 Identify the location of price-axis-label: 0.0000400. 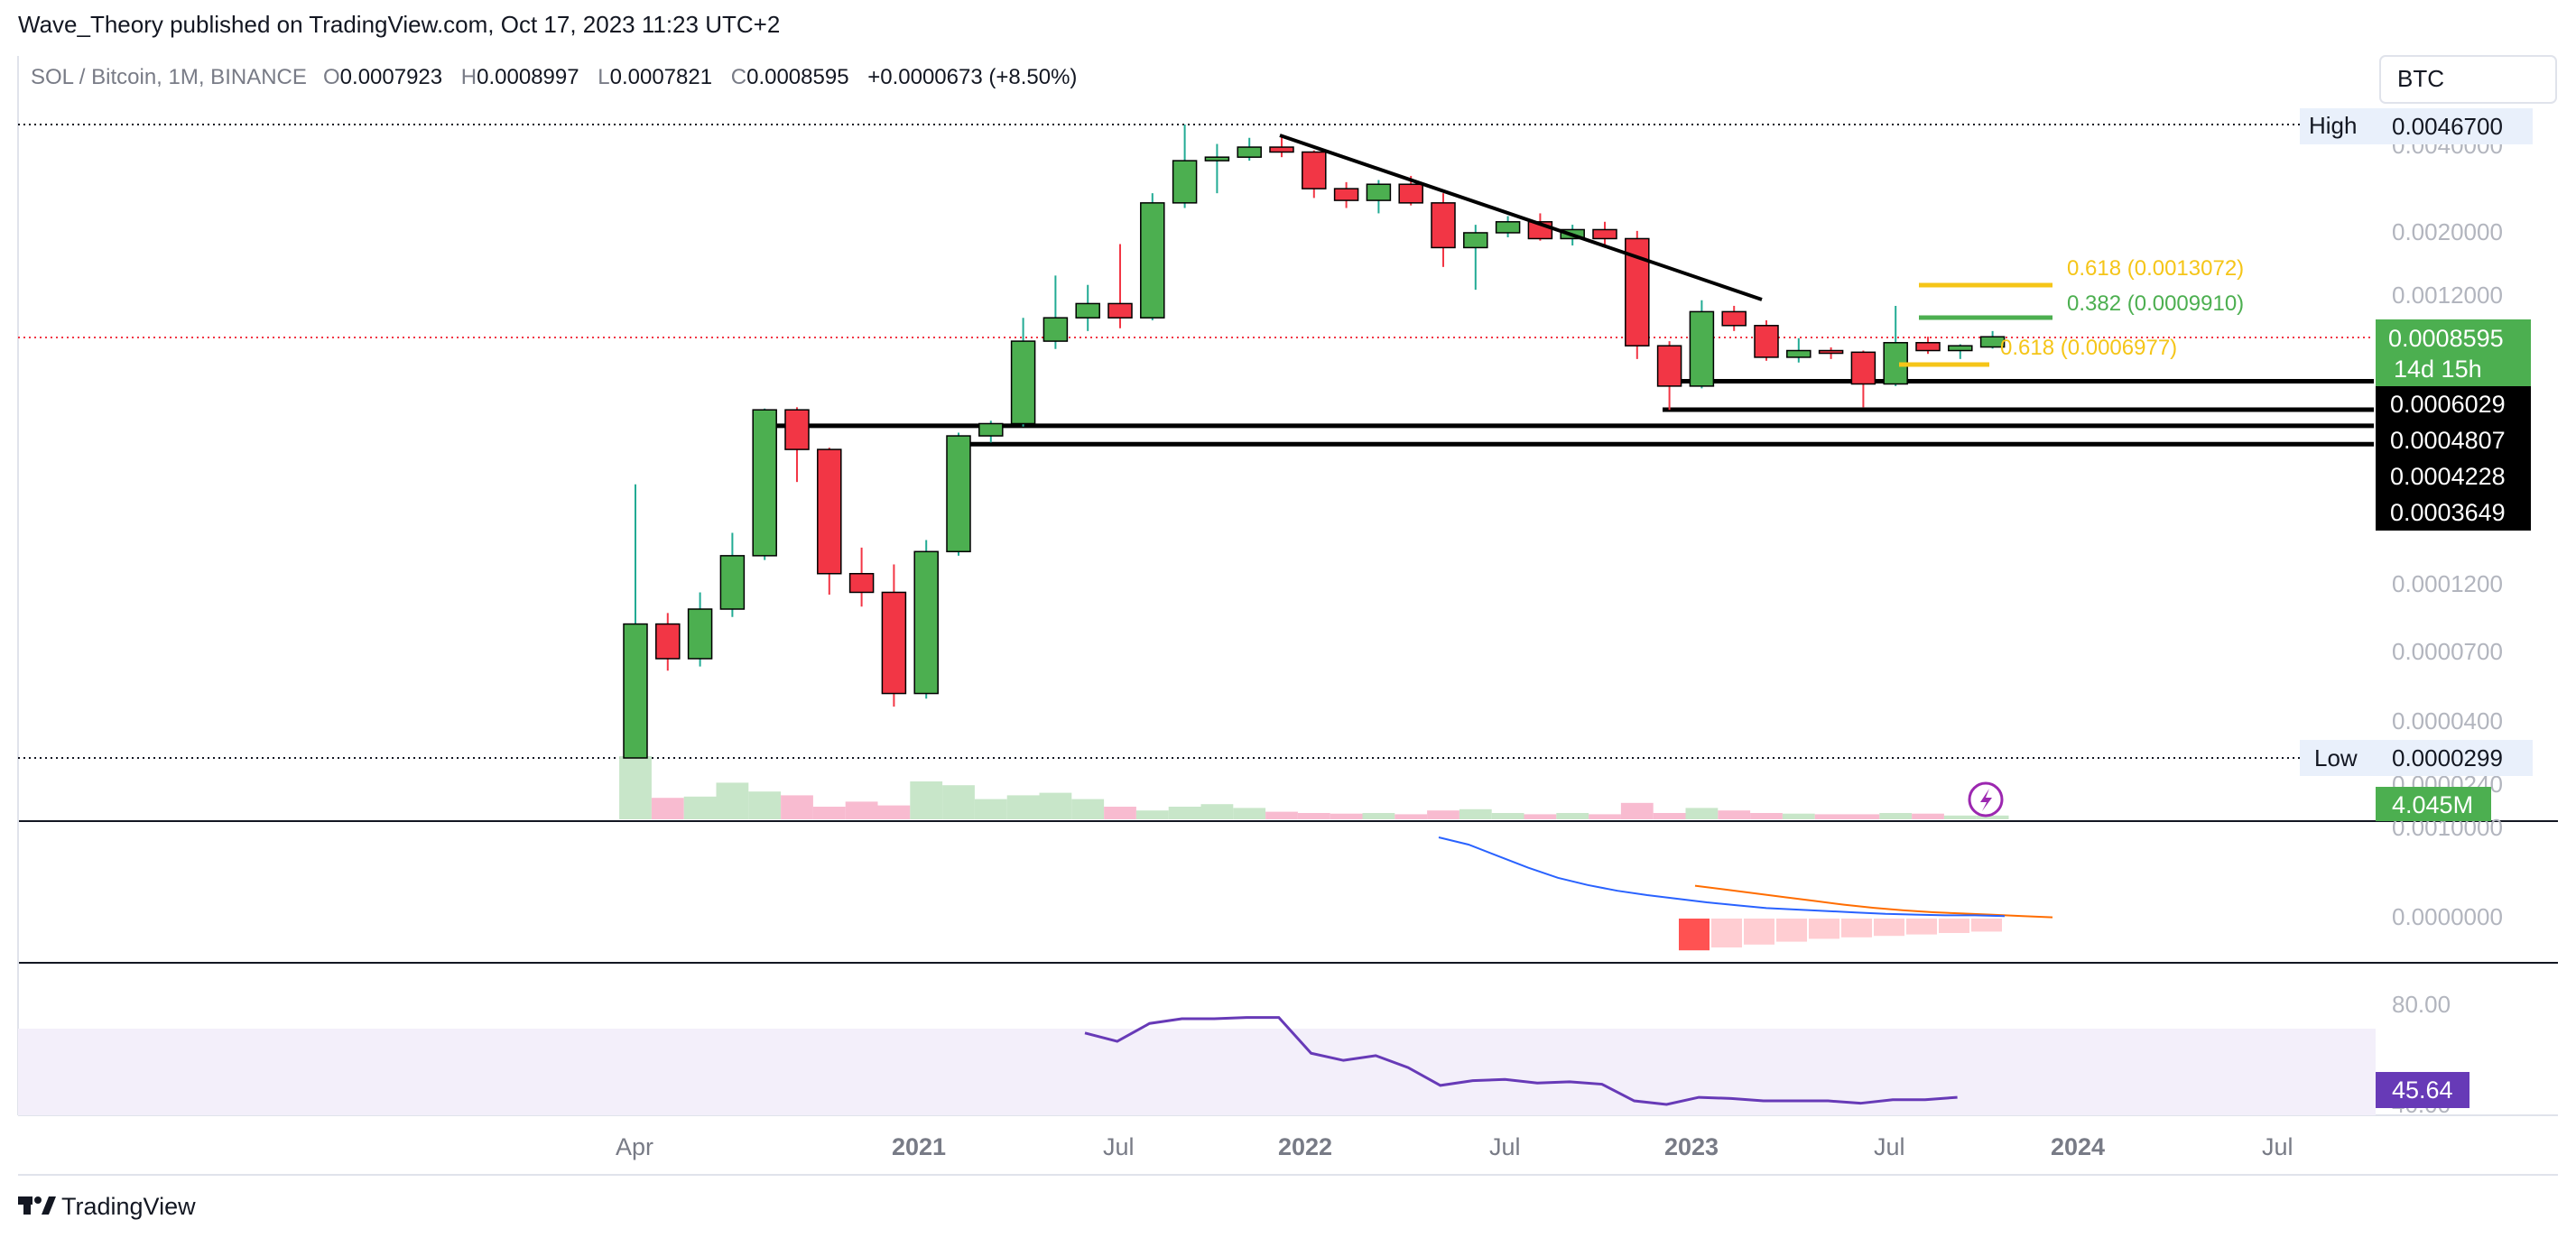
(2447, 720).